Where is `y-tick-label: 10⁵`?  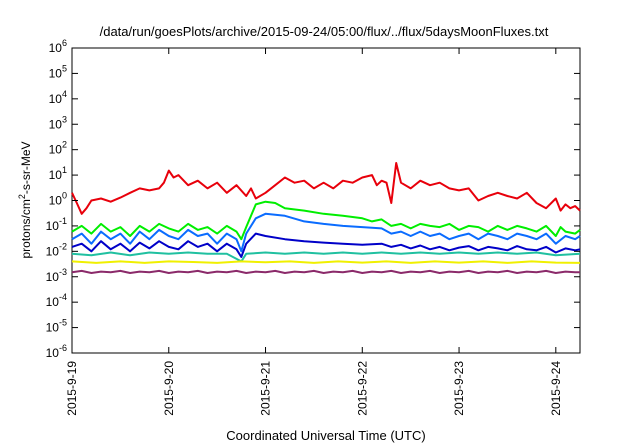 y-tick-label: 10⁵ is located at coordinates (58, 71).